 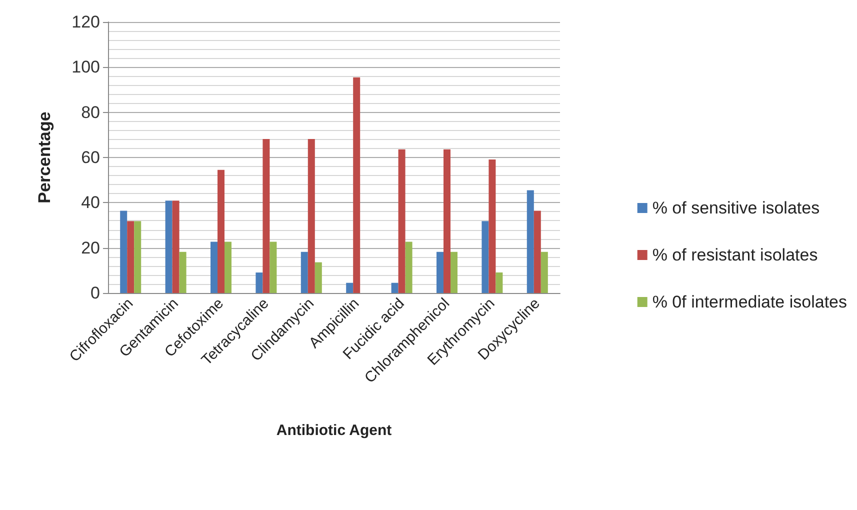 I want to click on legend-label: % of resistant isolates, so click(x=735, y=255).